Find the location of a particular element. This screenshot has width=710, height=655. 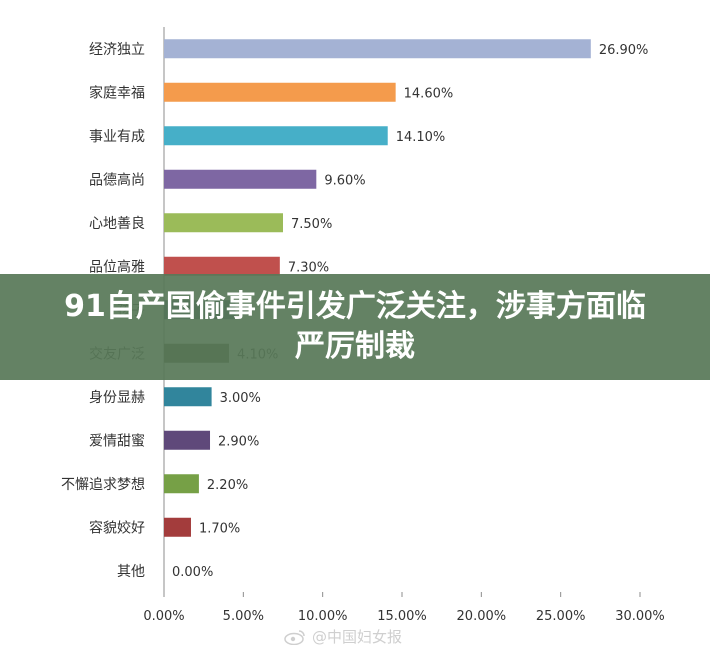

category-label: 品德高尚 is located at coordinates (117, 179).